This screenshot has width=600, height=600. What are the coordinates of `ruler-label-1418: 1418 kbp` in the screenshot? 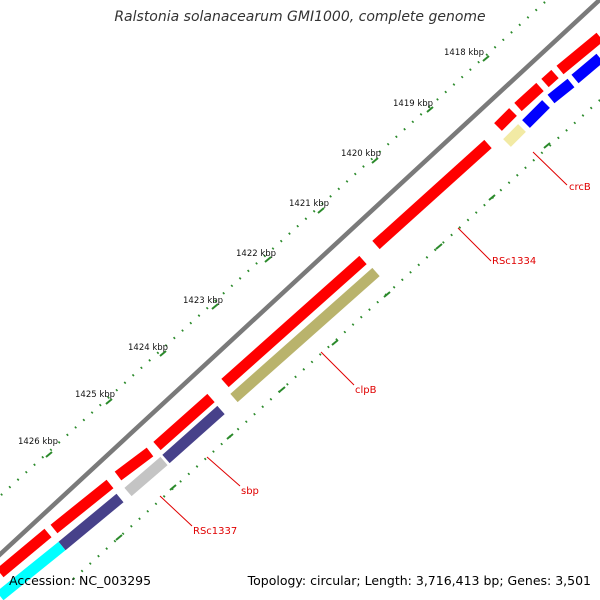 It's located at (464, 53).